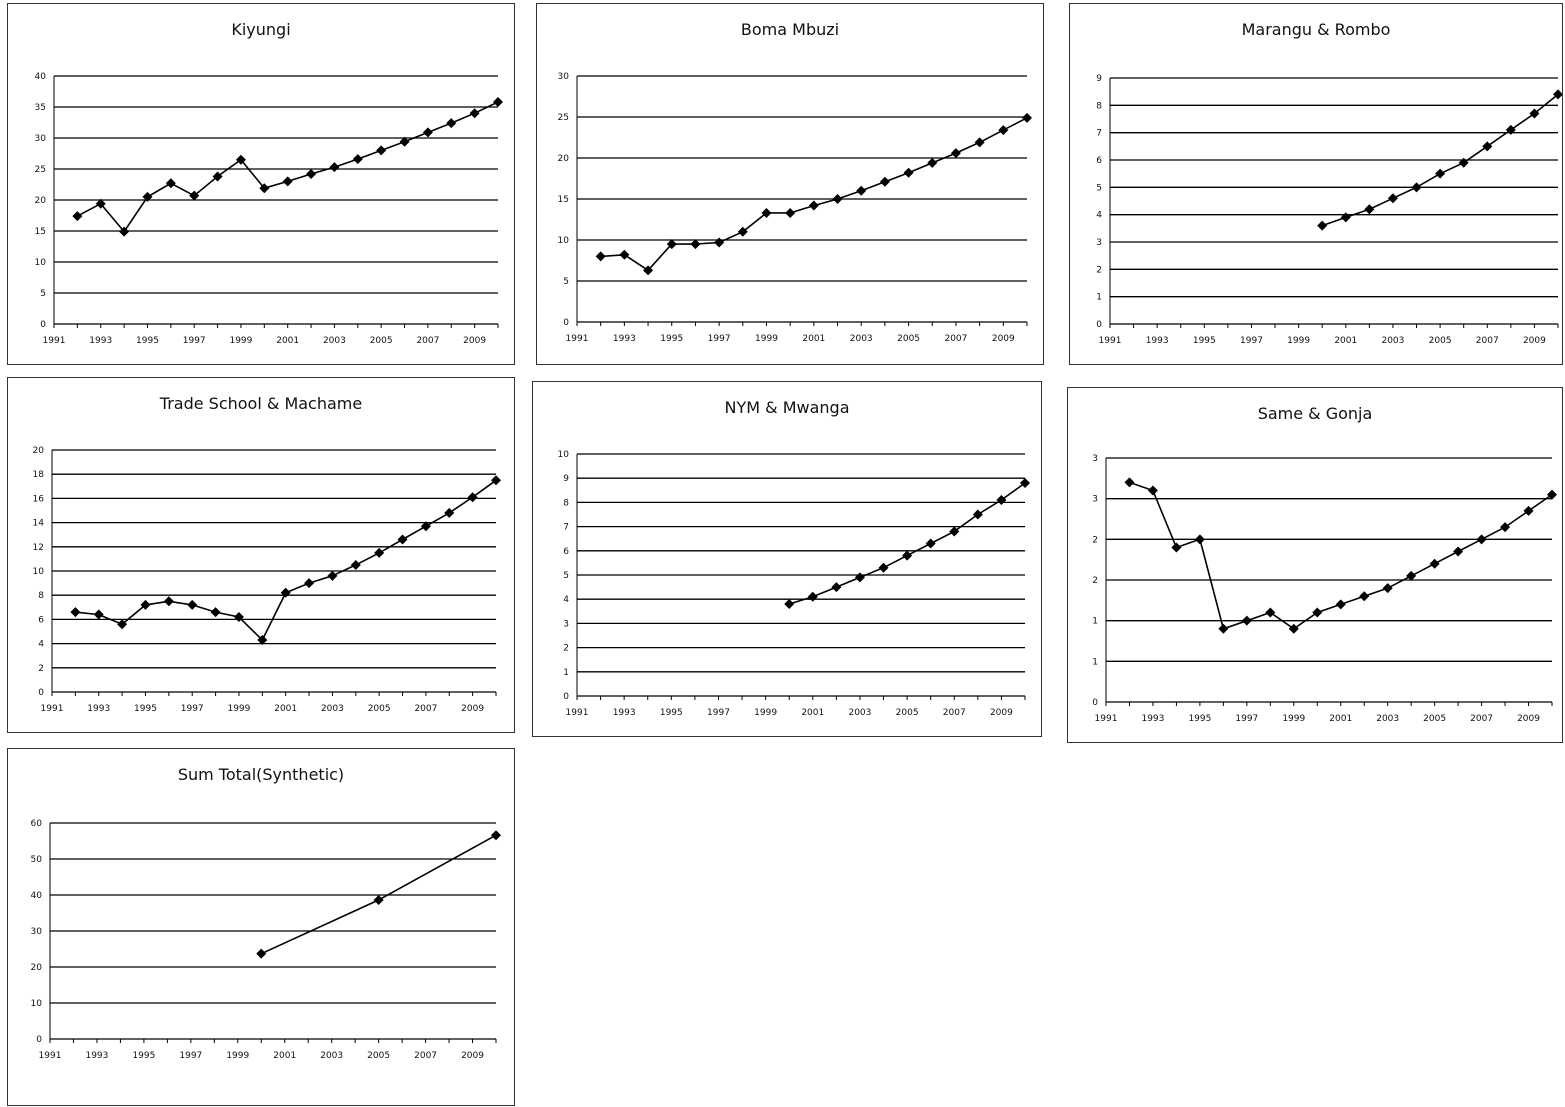  Describe the element at coordinates (260, 403) in the screenshot. I see `chart-title: Trade School & Machame` at that location.